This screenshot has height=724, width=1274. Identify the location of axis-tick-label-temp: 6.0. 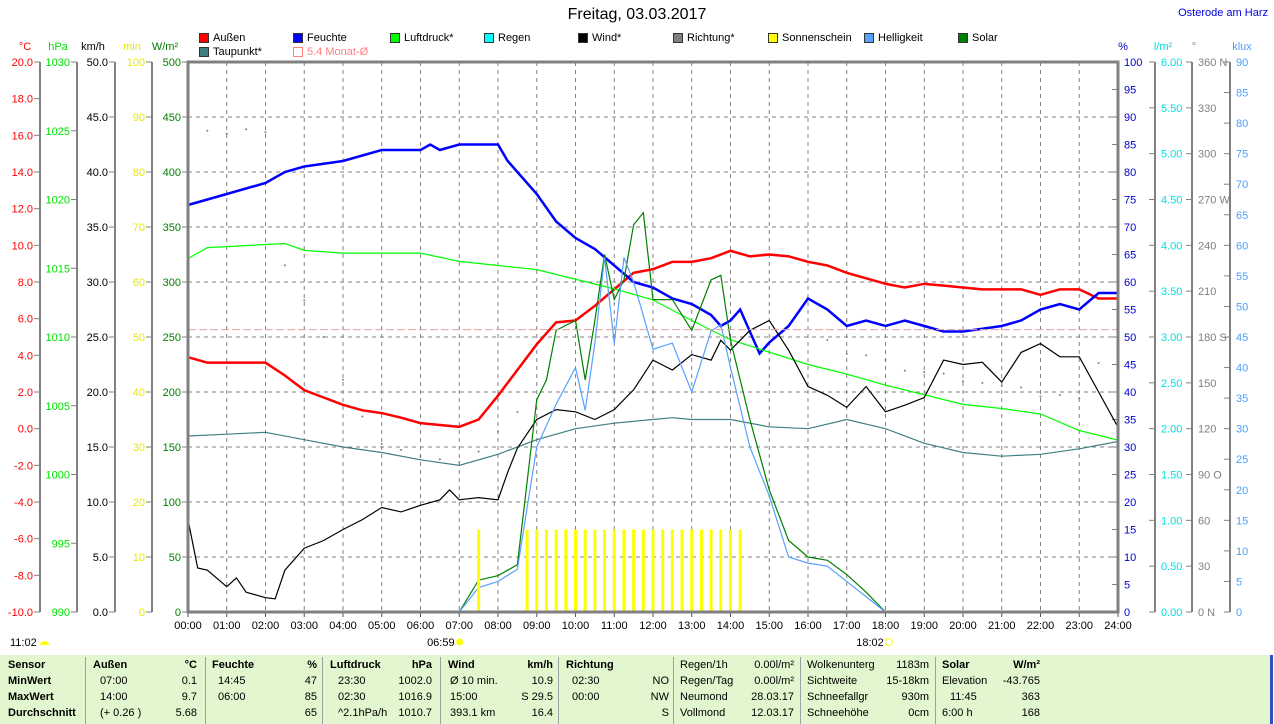
(25, 320).